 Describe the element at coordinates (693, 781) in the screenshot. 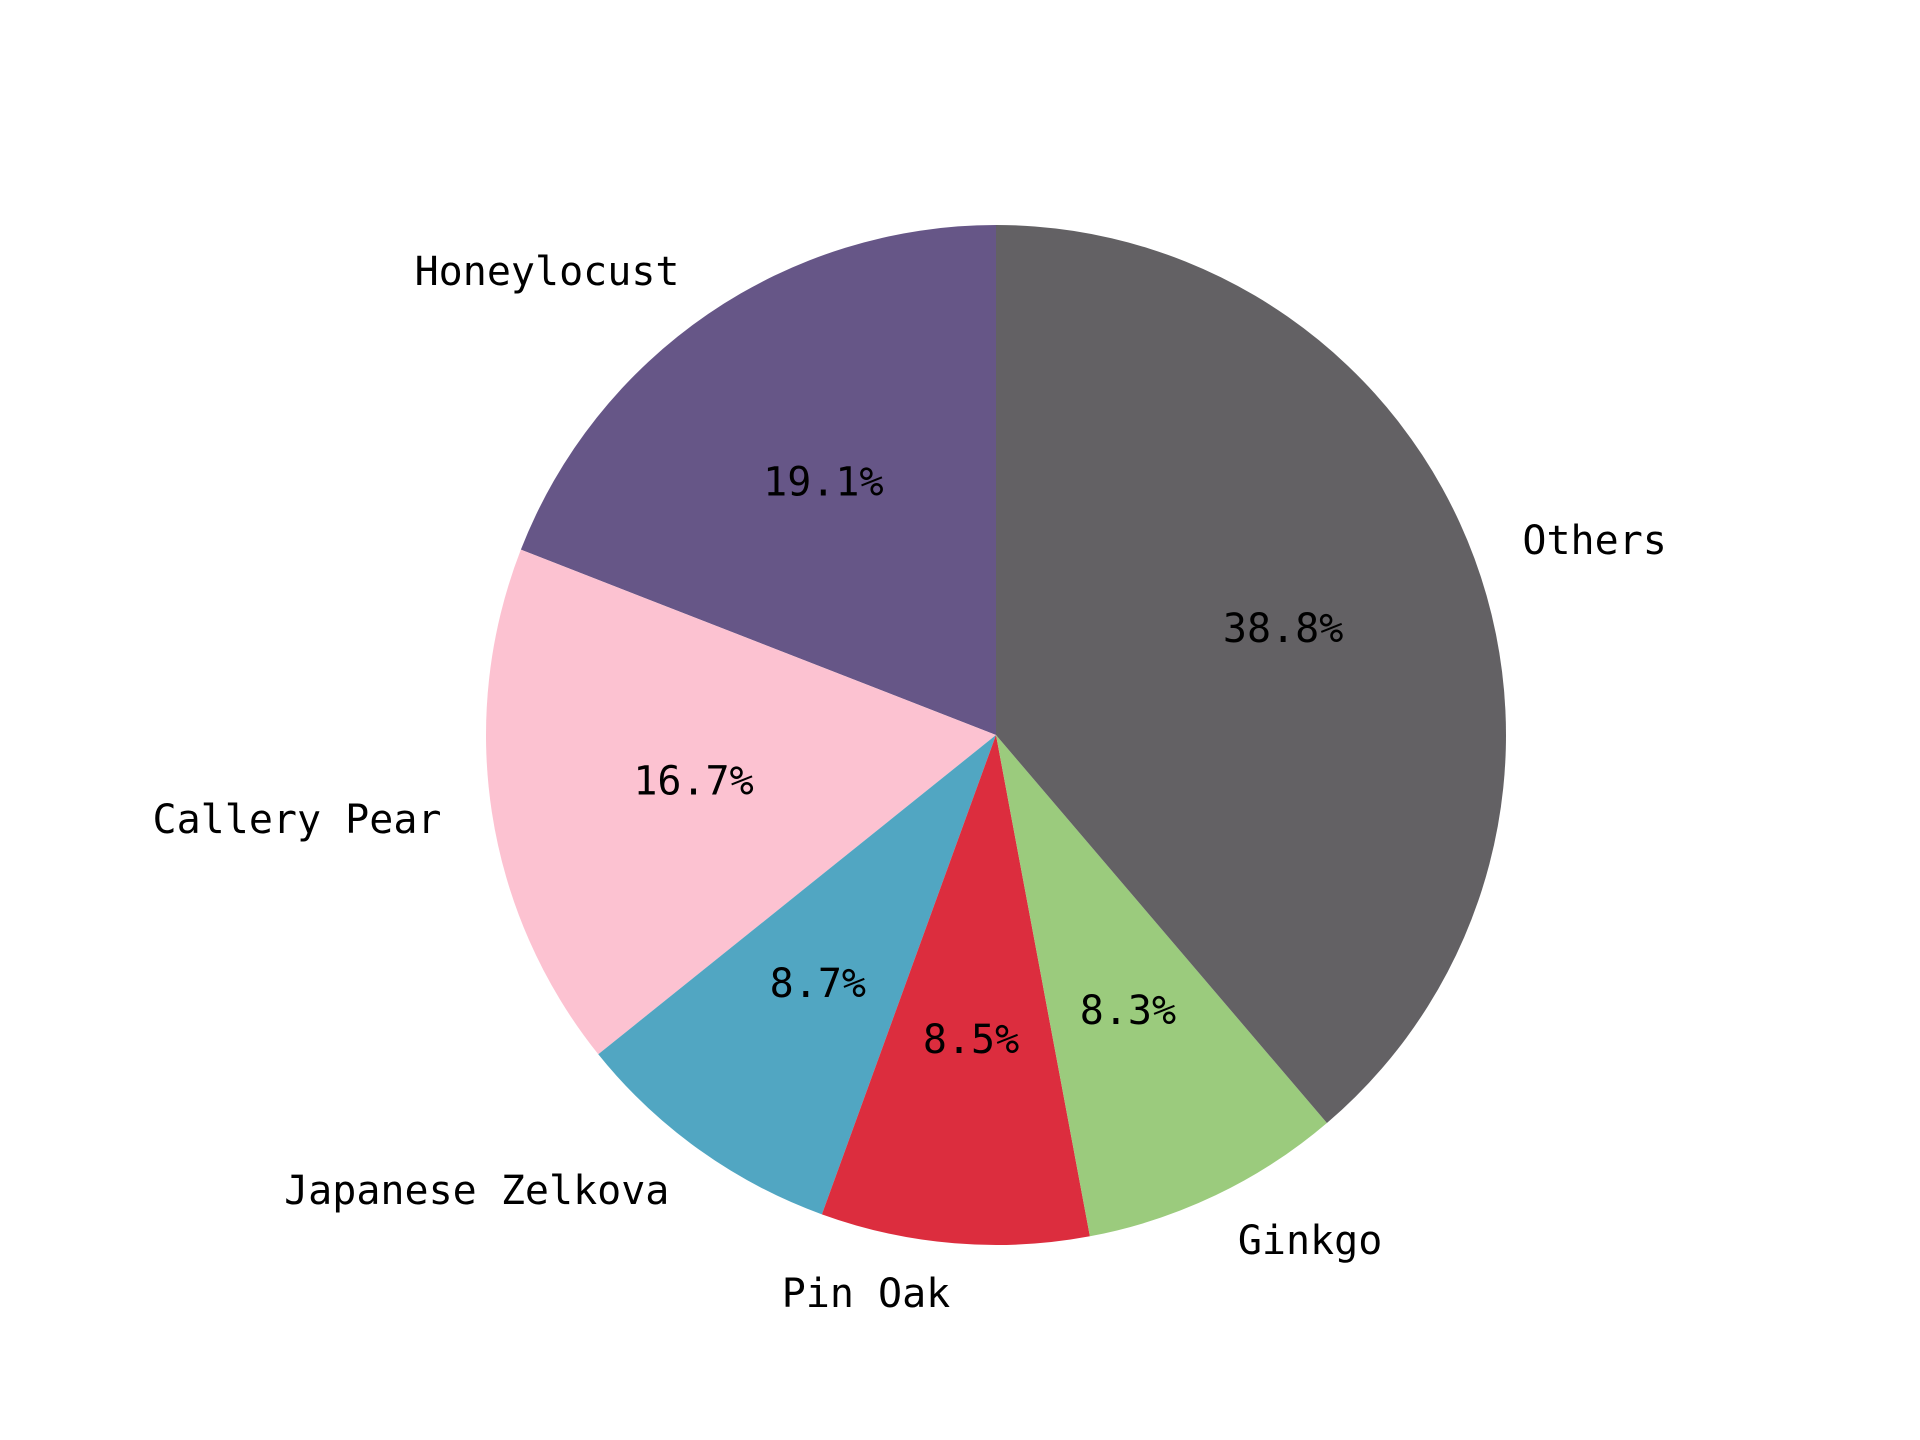

I see `slice-percent-callery-pear: 16.7%` at that location.